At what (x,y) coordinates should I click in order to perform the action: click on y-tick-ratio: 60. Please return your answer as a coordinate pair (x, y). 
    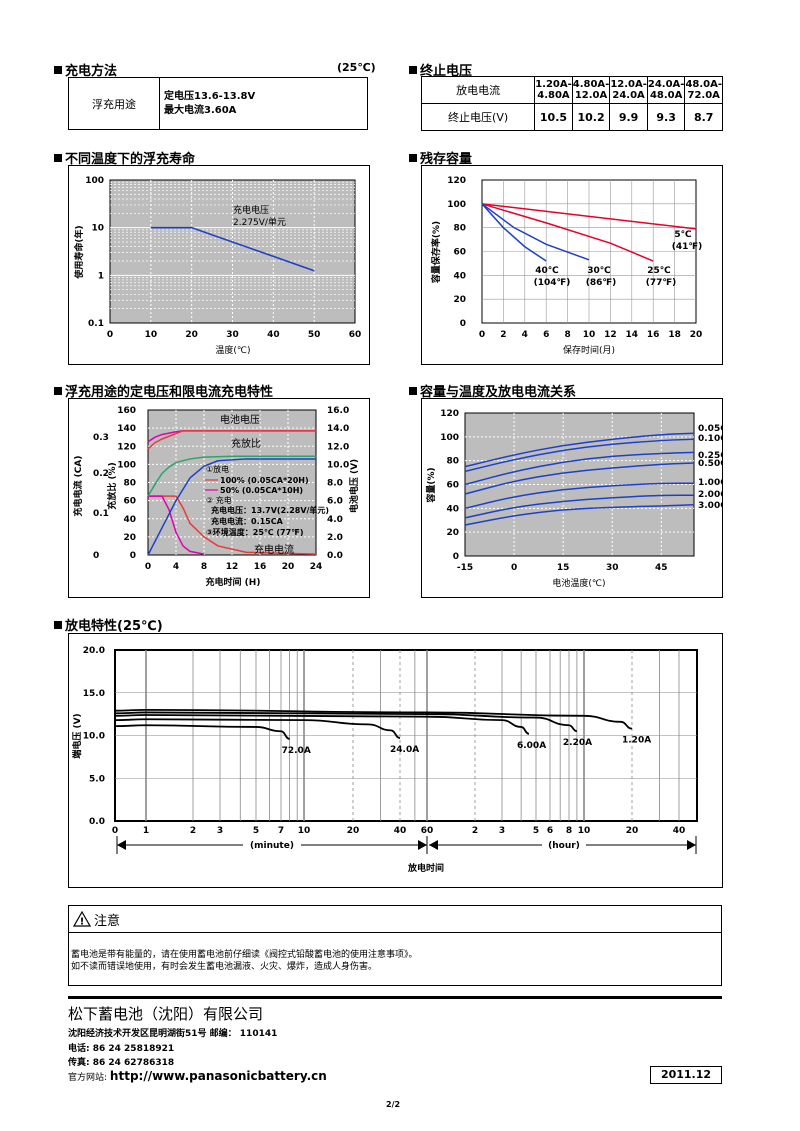
    Looking at the image, I should click on (129, 502).